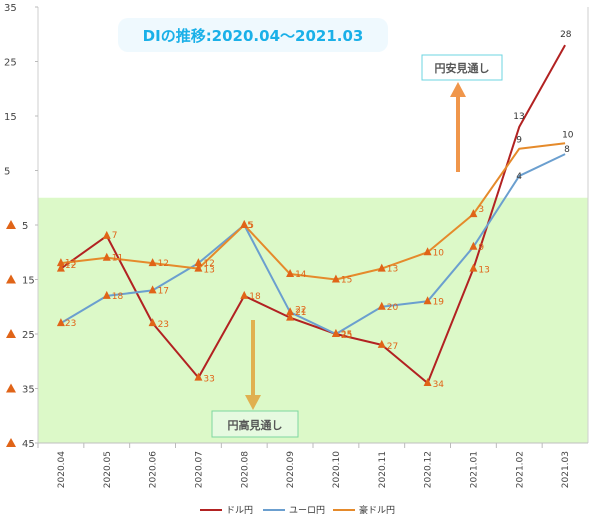 Image resolution: width=600 pixels, height=530 pixels. I want to click on data-label: 11, so click(117, 259).